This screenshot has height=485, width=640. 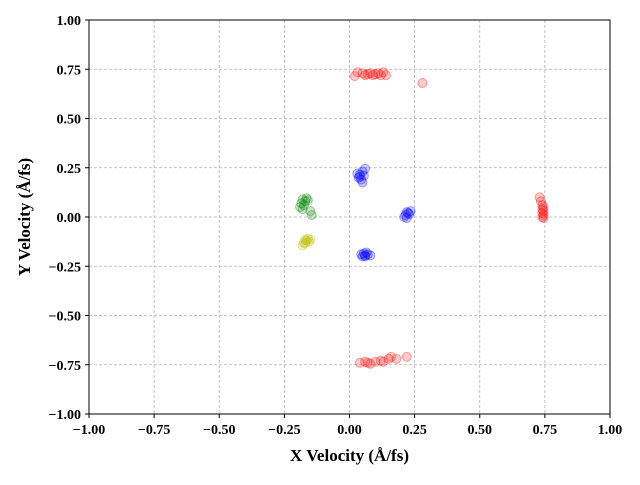 I want to click on x-axis-label: X Velocity (Å/fs), so click(x=349, y=455).